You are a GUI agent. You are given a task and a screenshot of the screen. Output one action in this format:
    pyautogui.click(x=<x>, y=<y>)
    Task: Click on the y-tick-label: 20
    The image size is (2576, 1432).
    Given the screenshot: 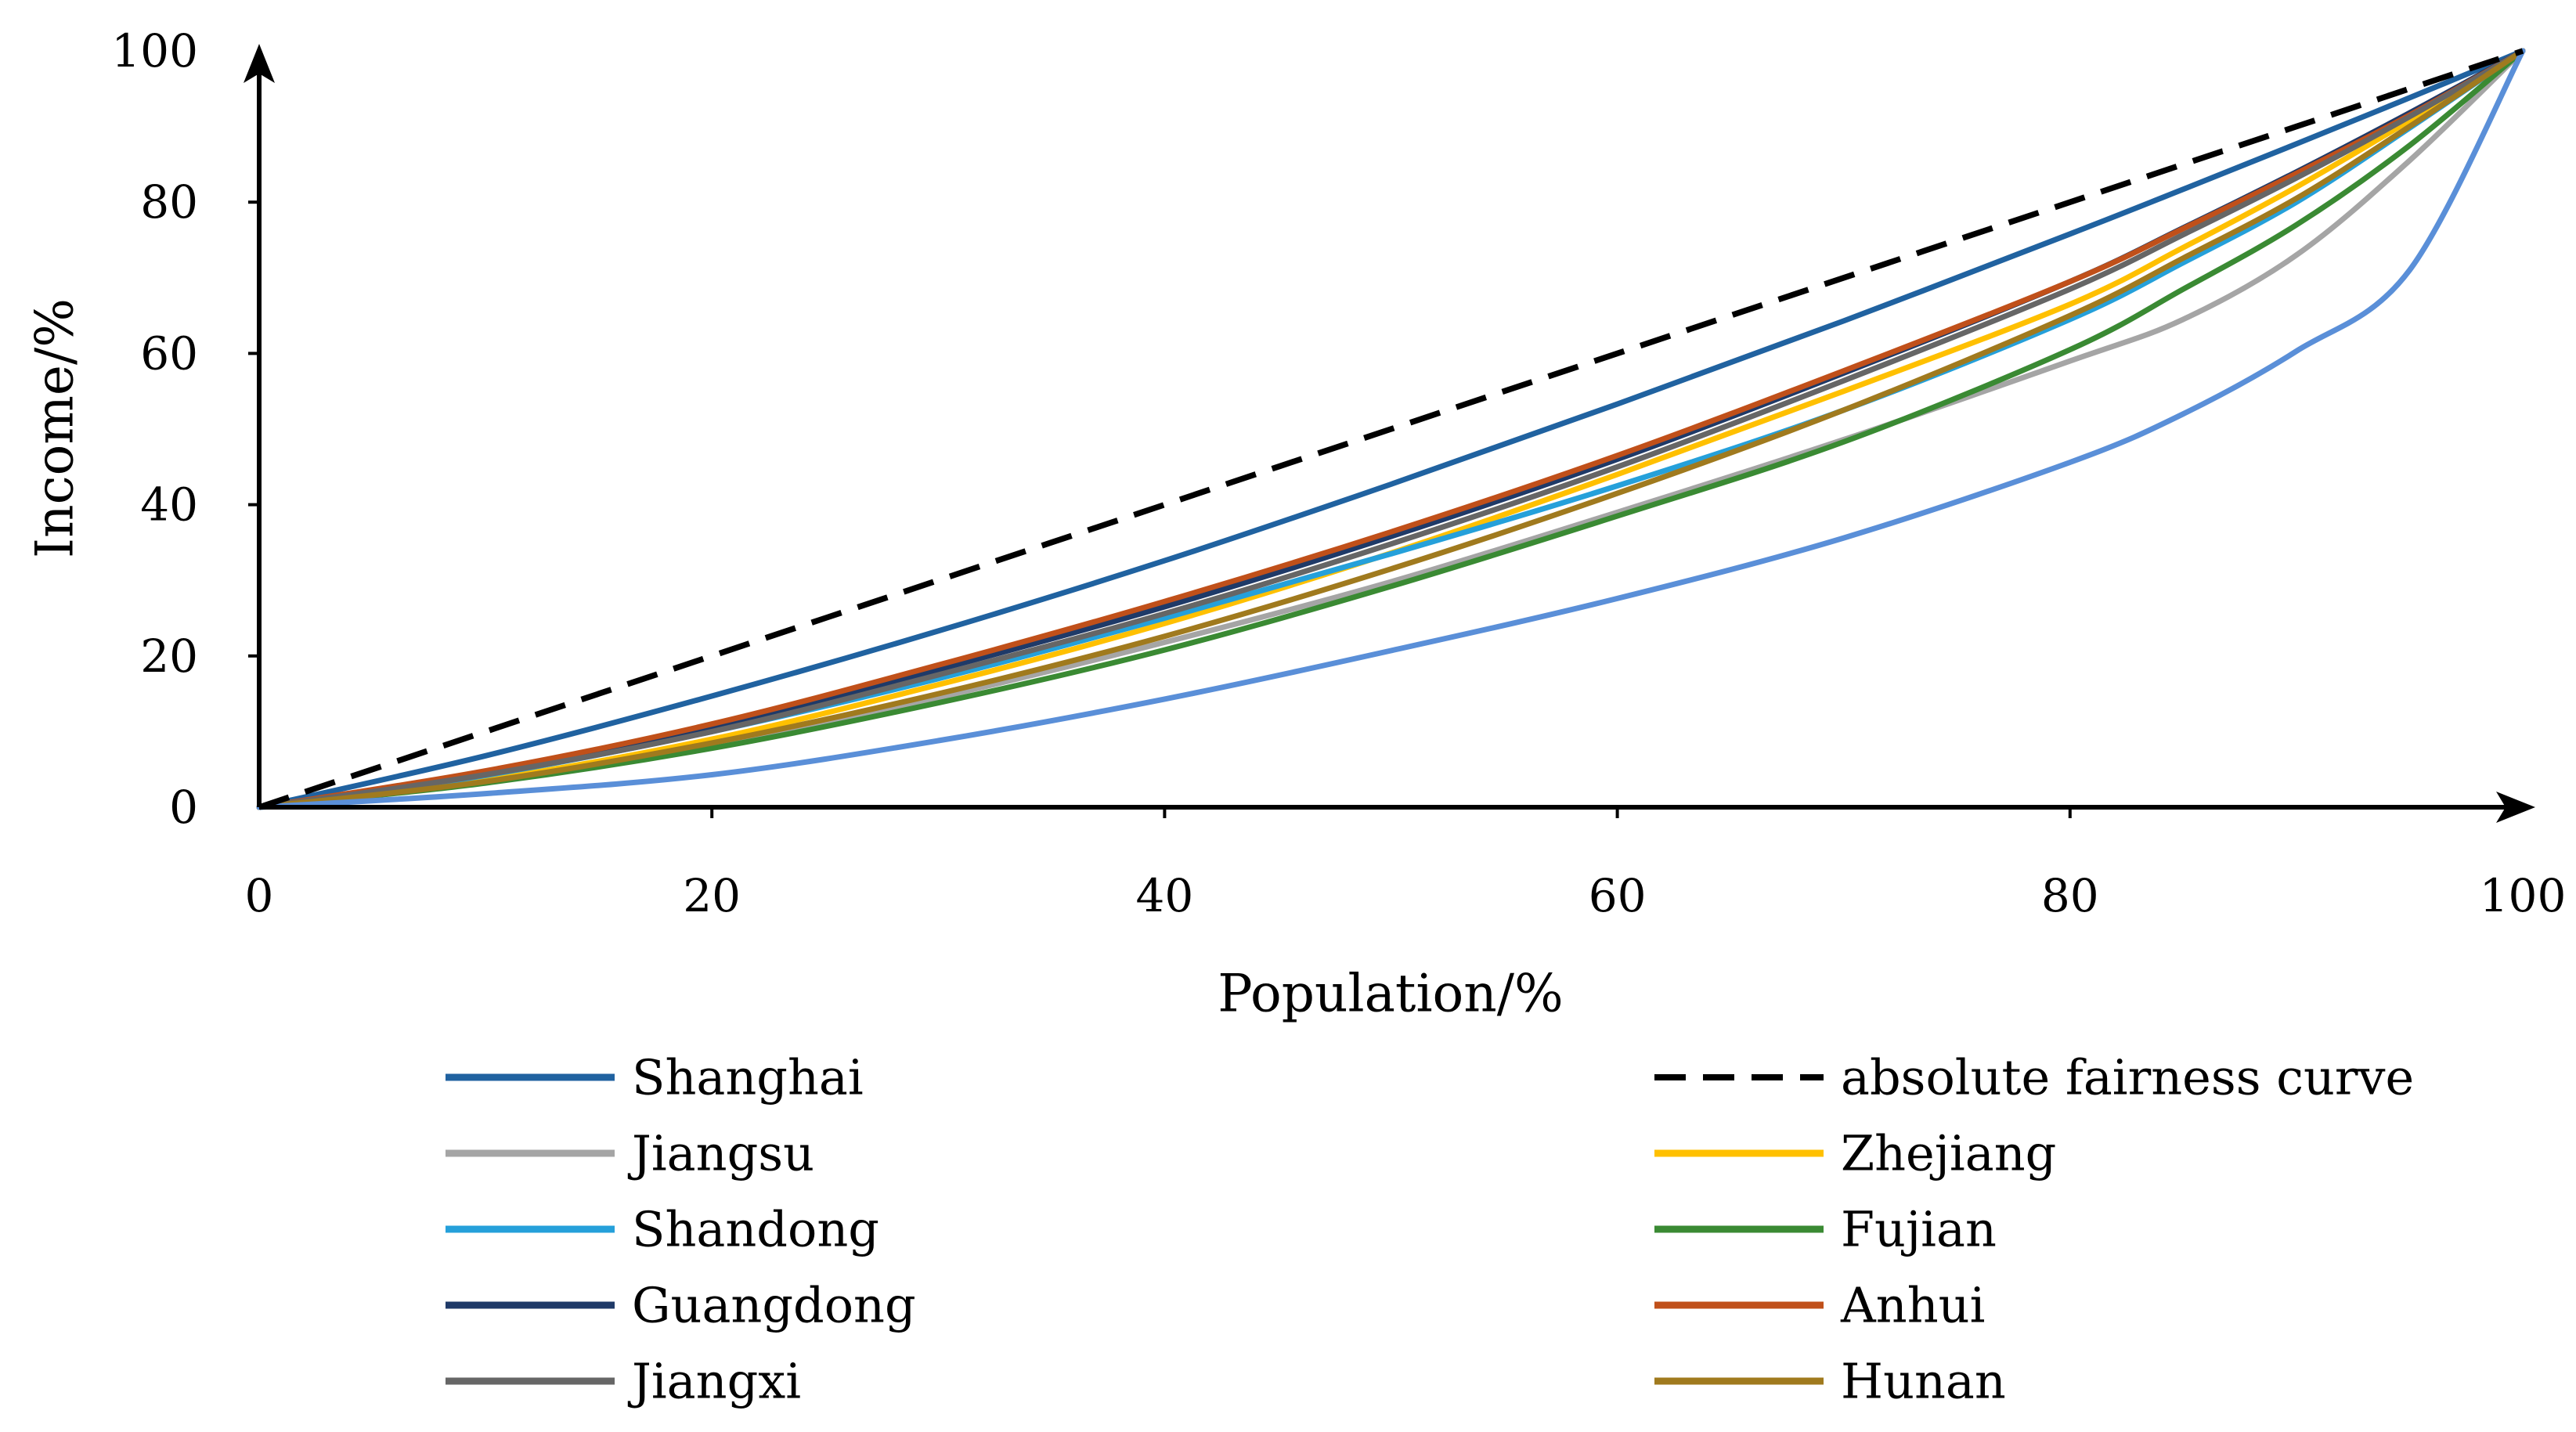 What is the action you would take?
    pyautogui.click(x=169, y=656)
    